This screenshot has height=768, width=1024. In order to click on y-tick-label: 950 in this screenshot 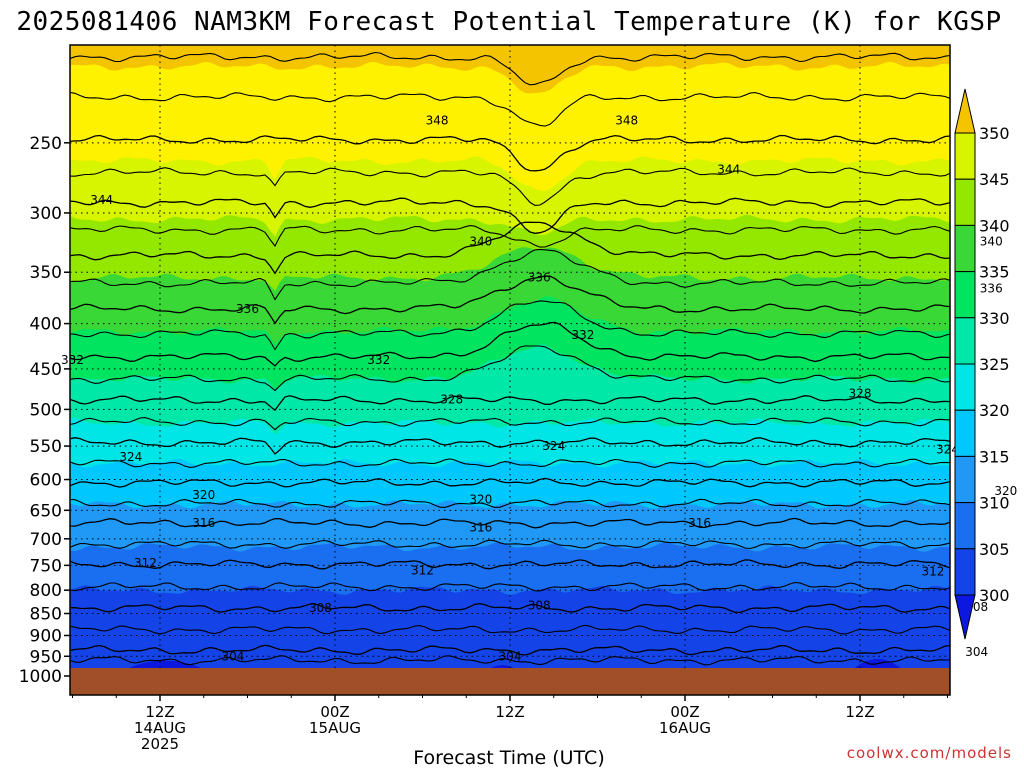, I will do `click(46, 657)`.